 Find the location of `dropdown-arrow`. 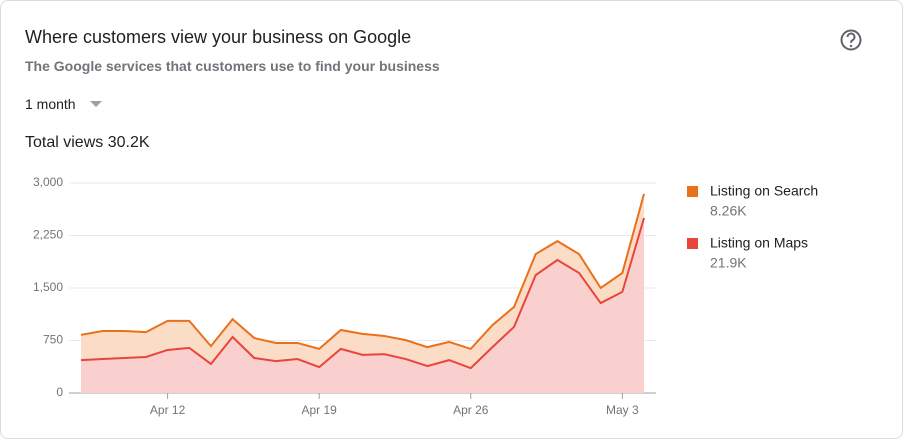

dropdown-arrow is located at coordinates (96, 104).